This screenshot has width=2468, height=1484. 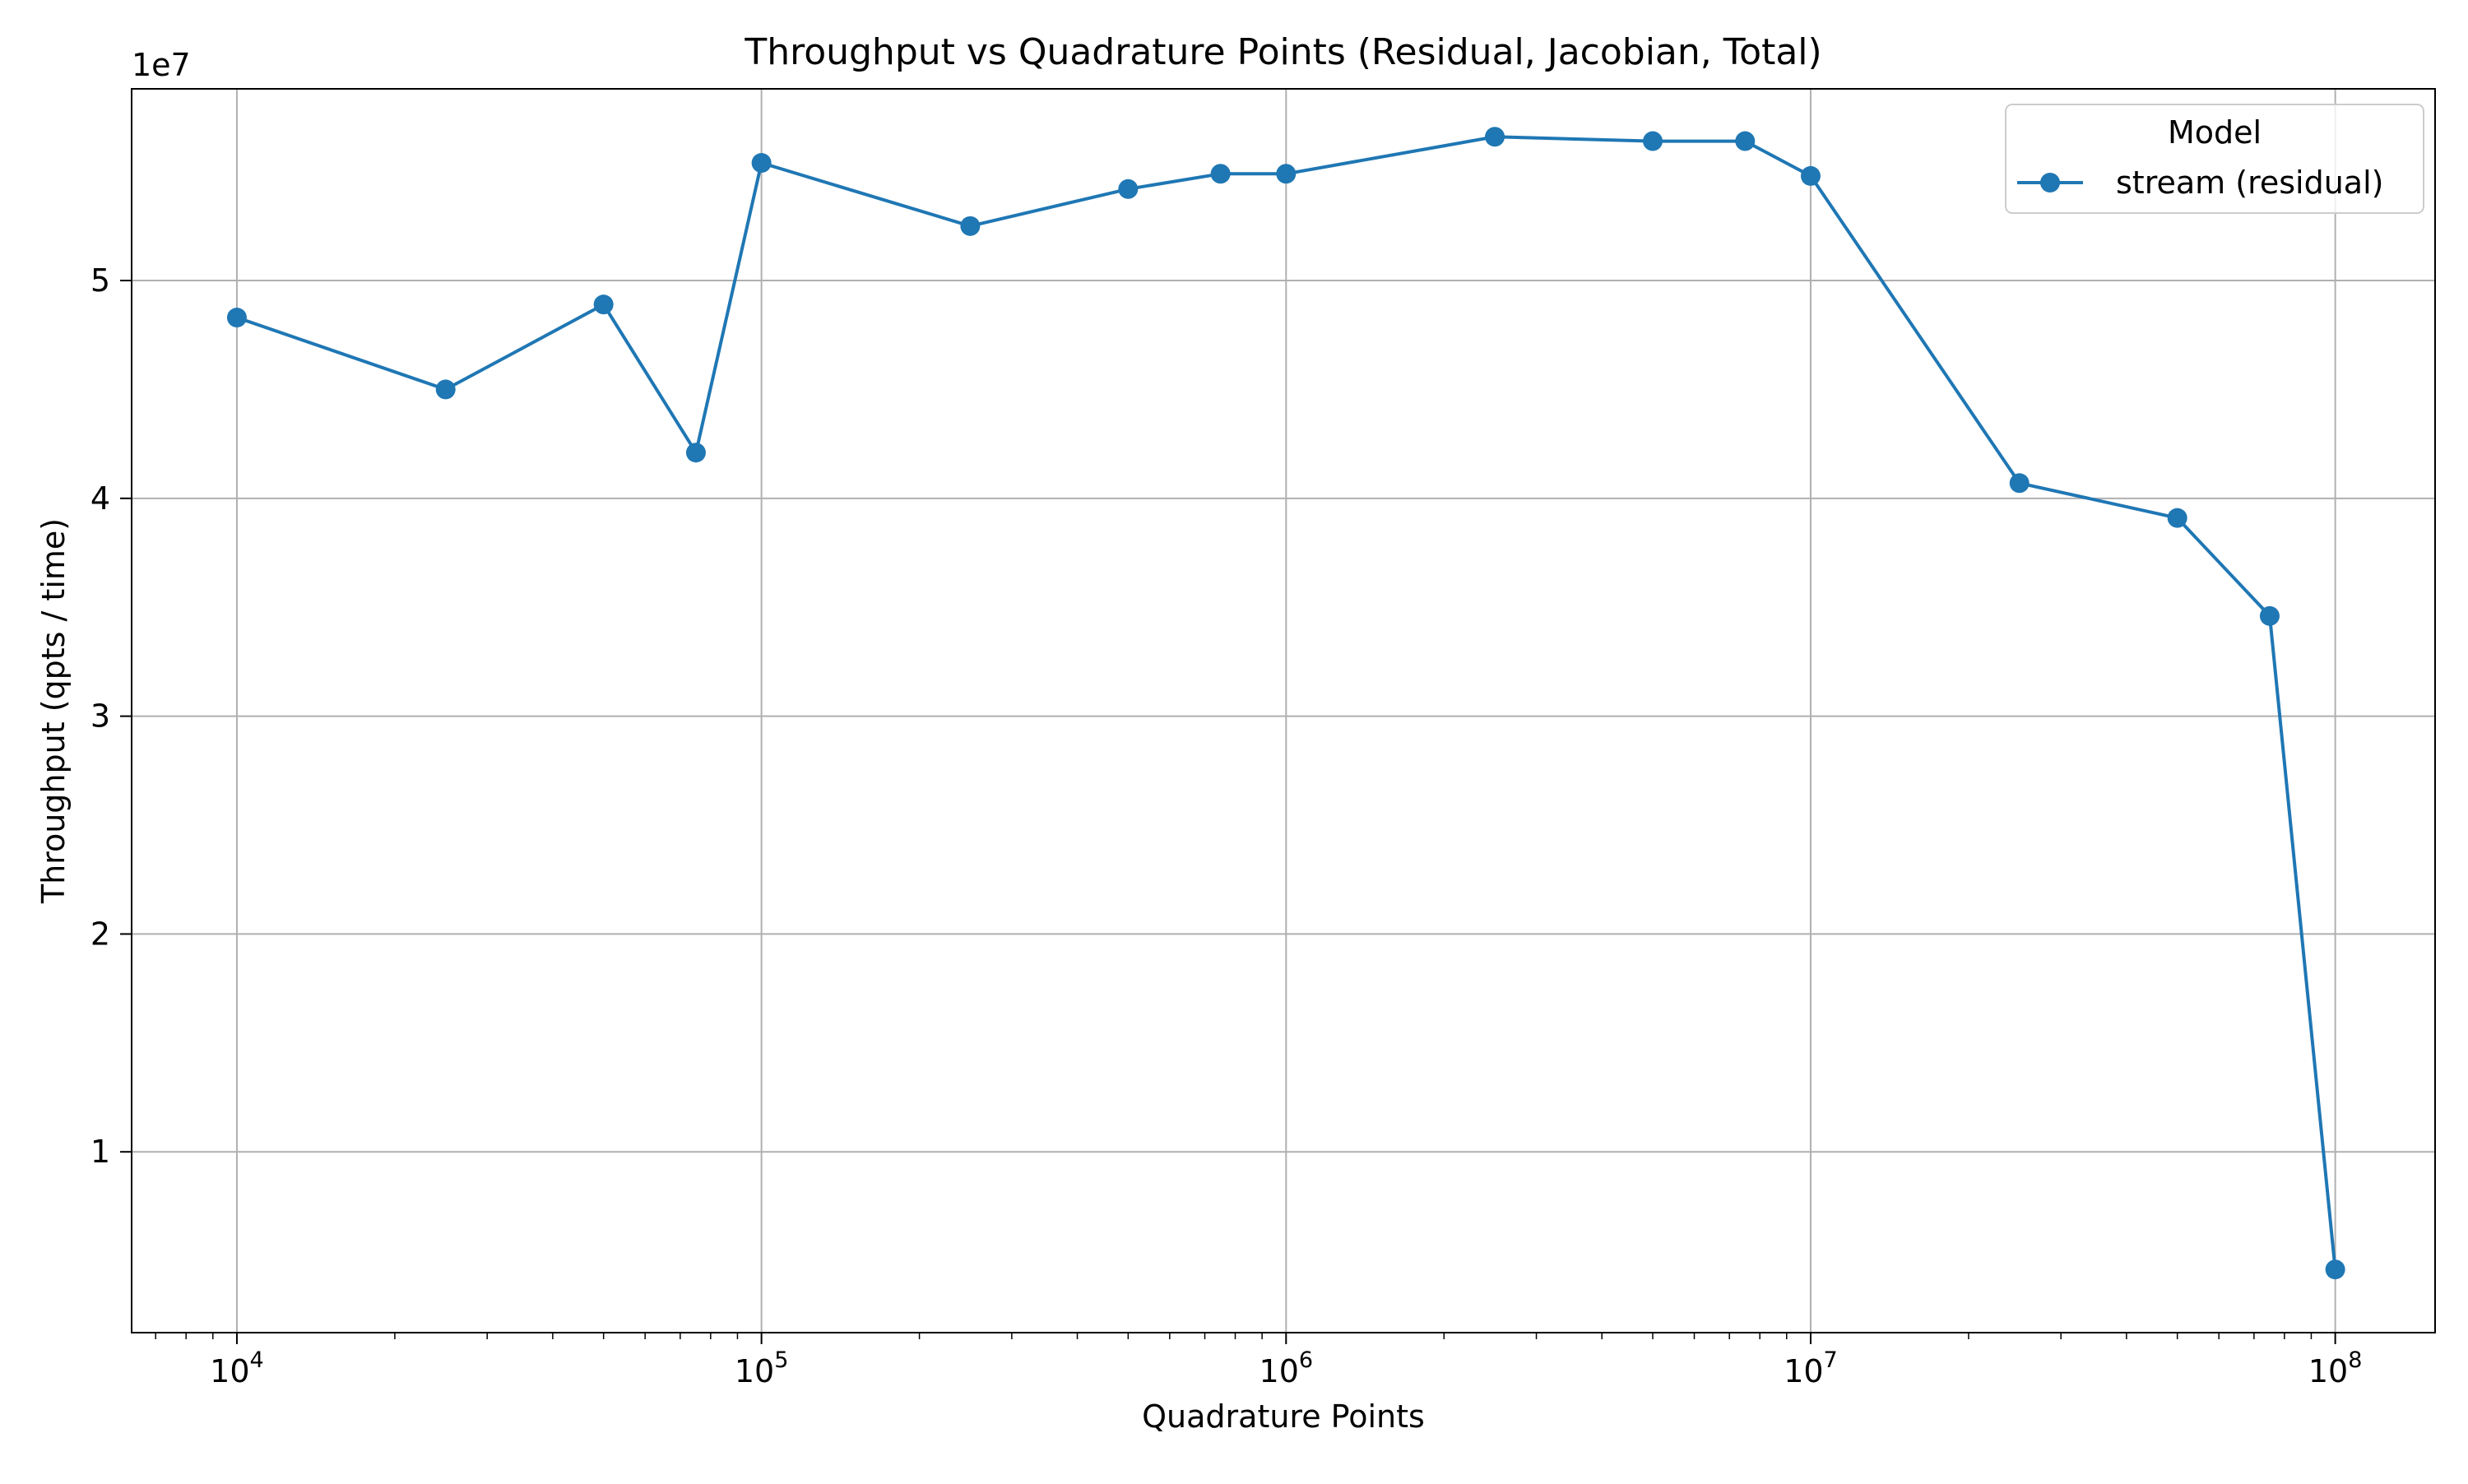 I want to click on legend-title: Model, so click(x=2215, y=132).